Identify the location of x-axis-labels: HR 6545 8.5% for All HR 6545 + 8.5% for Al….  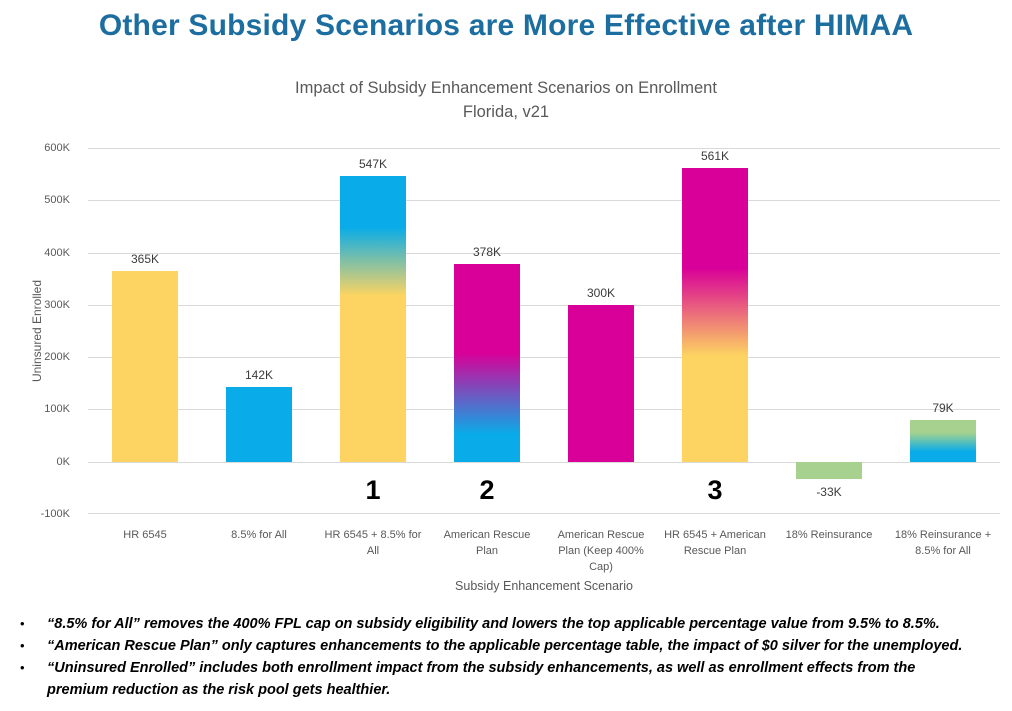
(544, 551).